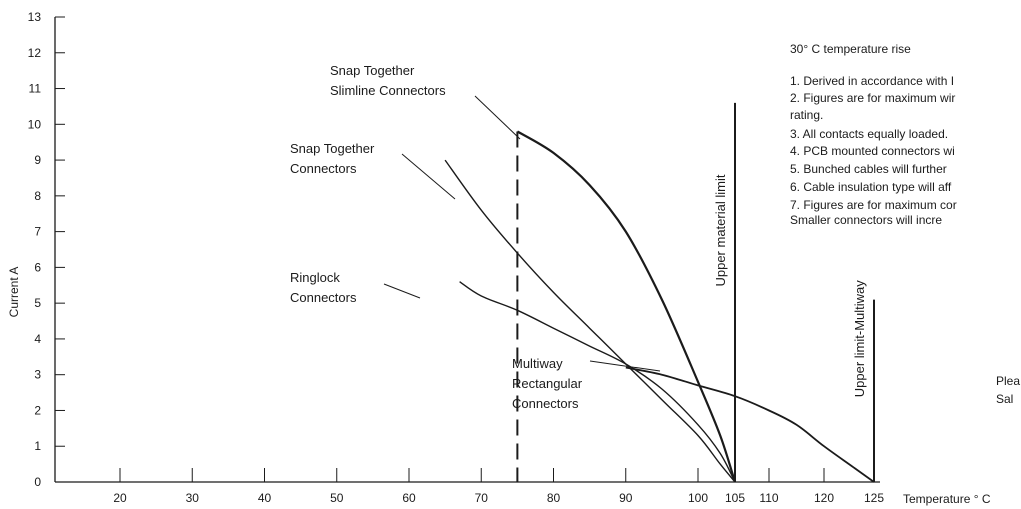  I want to click on annotation-text: Rectangular, so click(547, 383).